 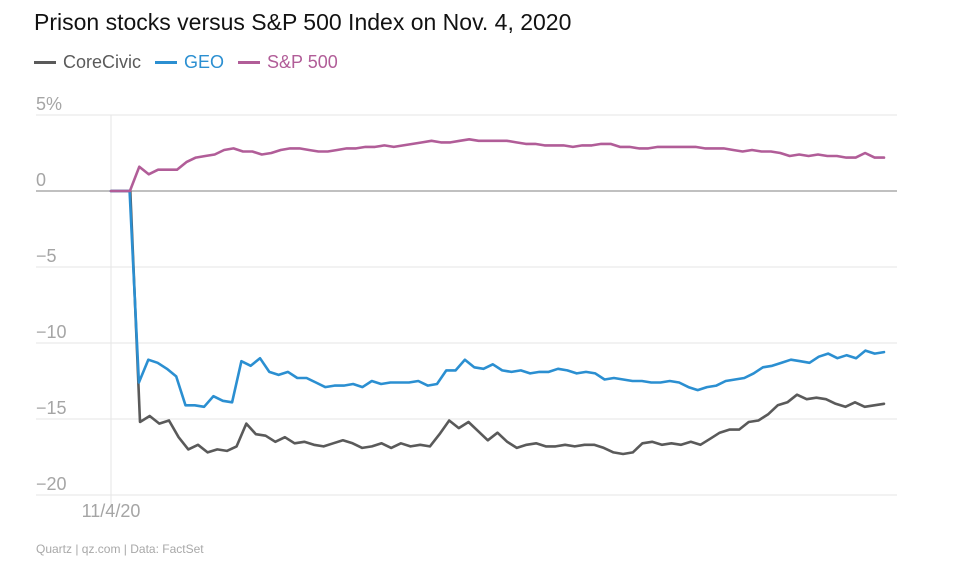 What do you see at coordinates (497, 165) in the screenshot?
I see `series-line-sp500` at bounding box center [497, 165].